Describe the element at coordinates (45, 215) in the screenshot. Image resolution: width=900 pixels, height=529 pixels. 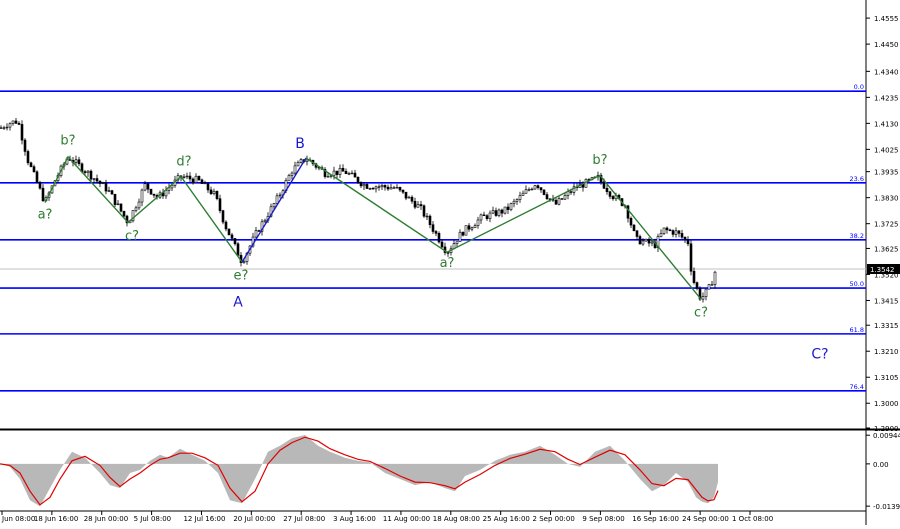
I see `wave-label: a?` at that location.